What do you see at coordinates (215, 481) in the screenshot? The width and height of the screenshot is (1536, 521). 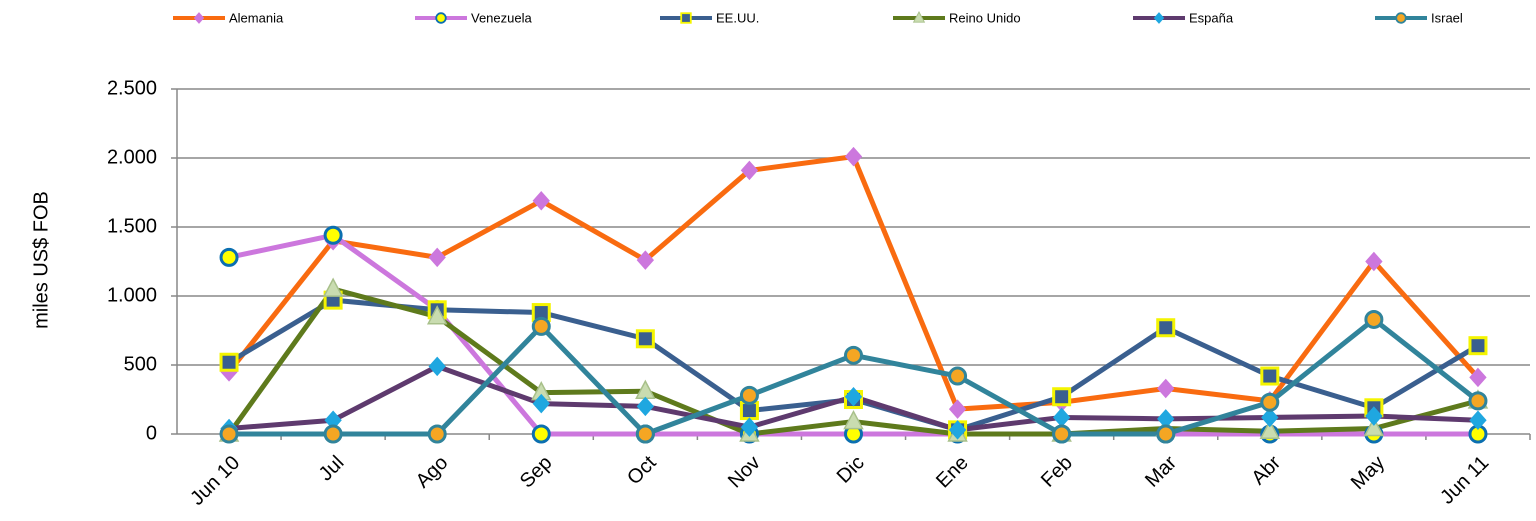 I see `x-tick-label: Jun 10` at bounding box center [215, 481].